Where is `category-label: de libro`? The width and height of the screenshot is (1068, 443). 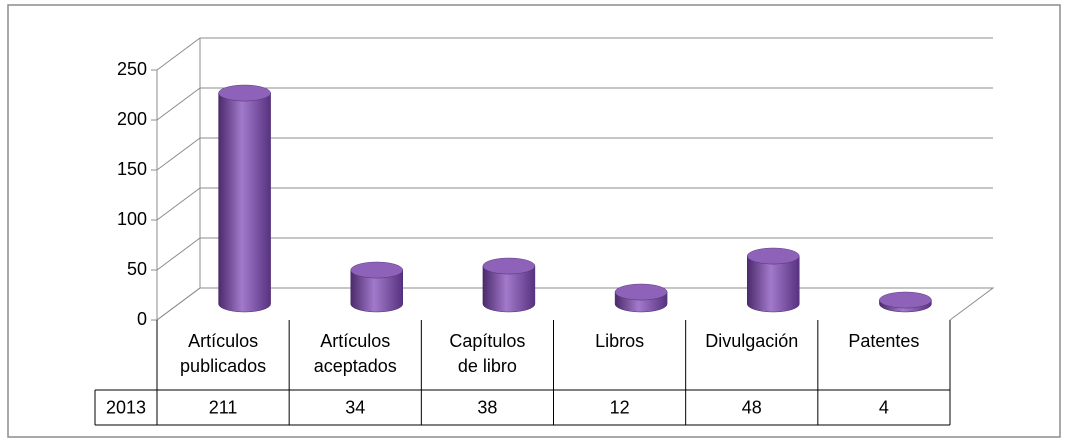
category-label: de libro is located at coordinates (487, 366).